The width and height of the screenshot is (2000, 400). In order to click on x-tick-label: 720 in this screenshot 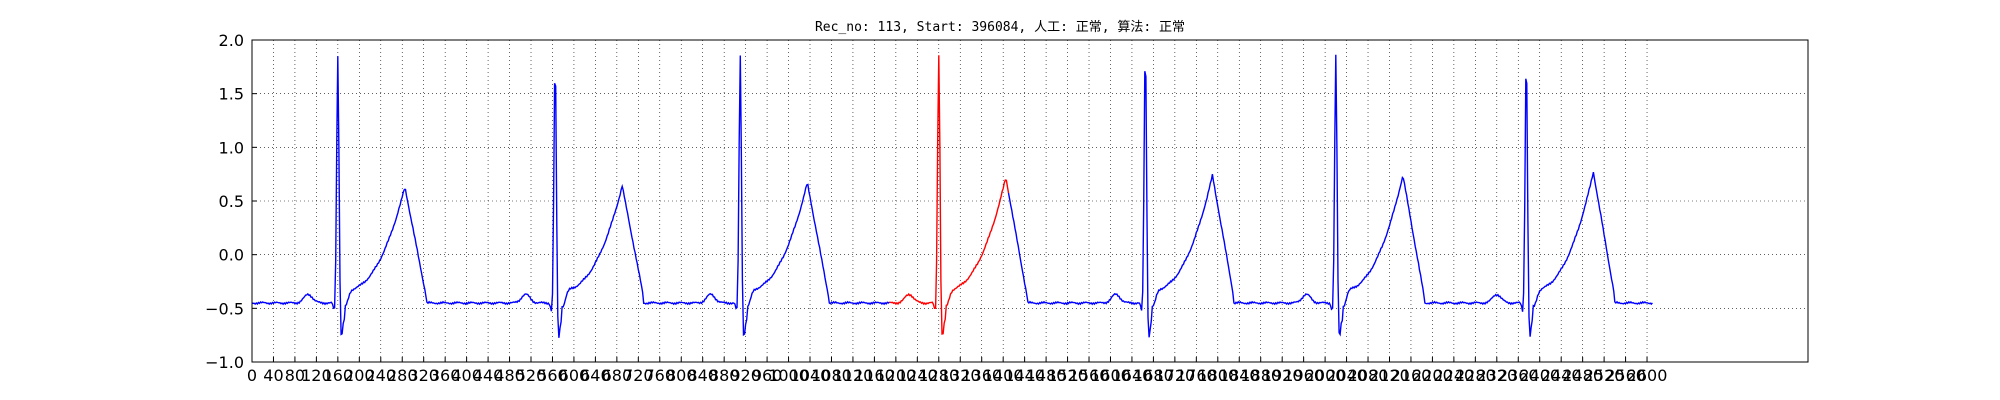, I will do `click(638, 375)`.